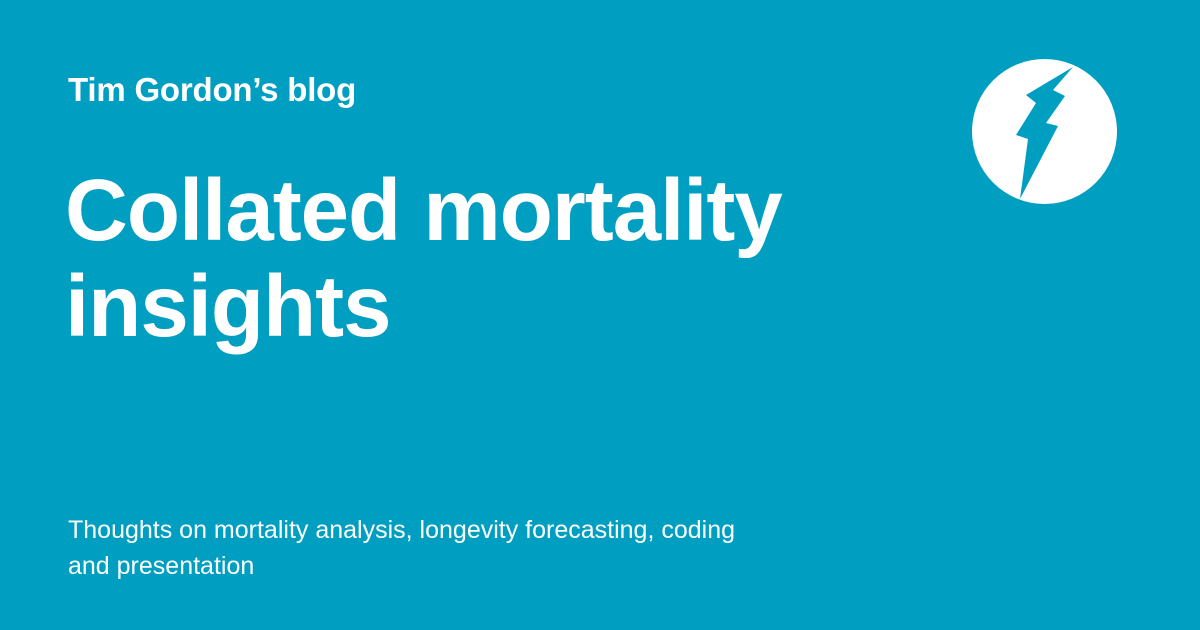 This screenshot has width=1200, height=630. I want to click on lightning-bolt-shape, so click(1044, 133).